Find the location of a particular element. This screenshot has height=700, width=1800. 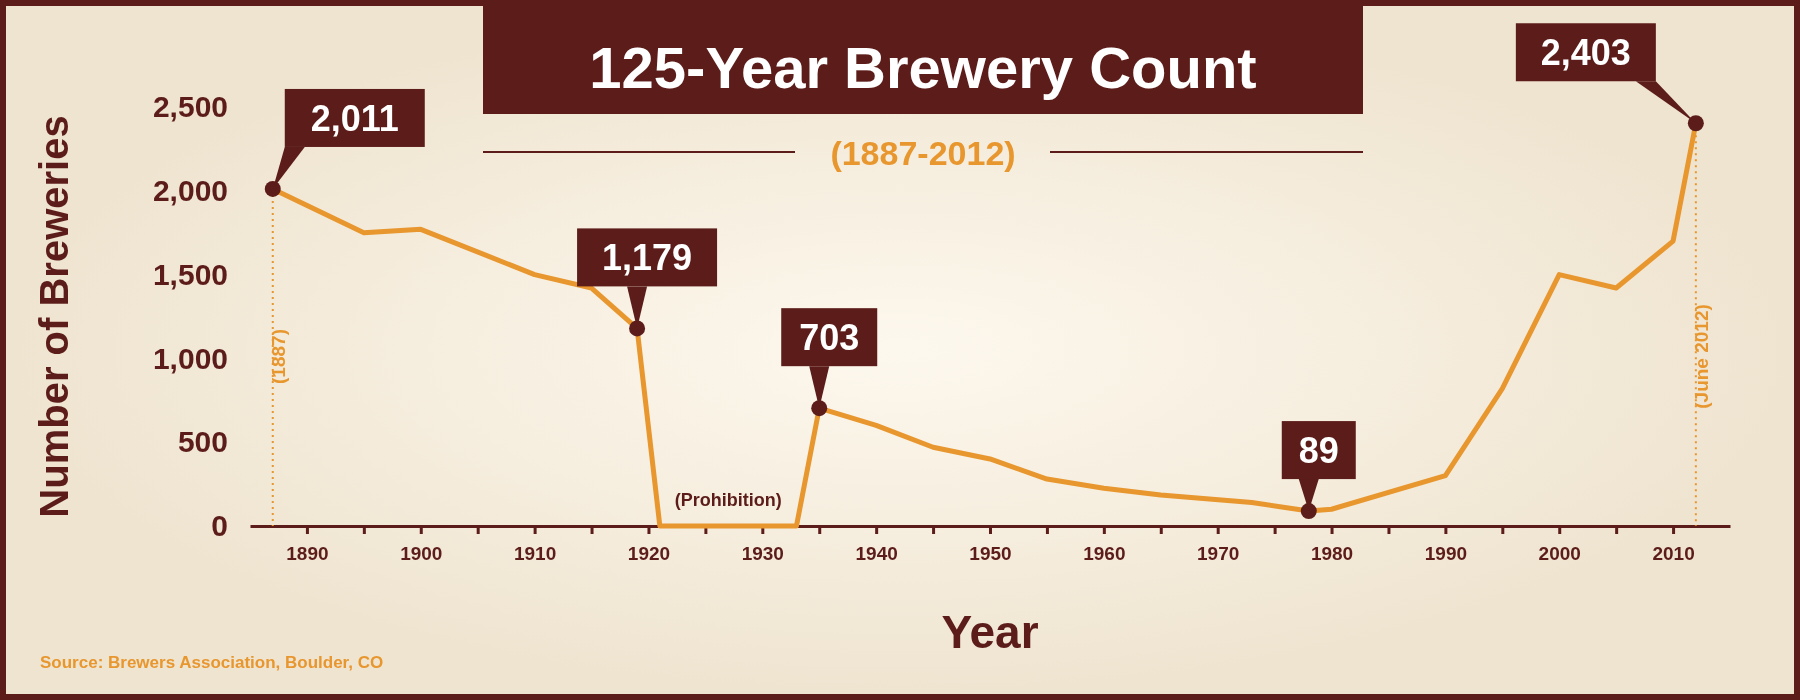

ref-line-label: (June 2012) is located at coordinates (1701, 356).